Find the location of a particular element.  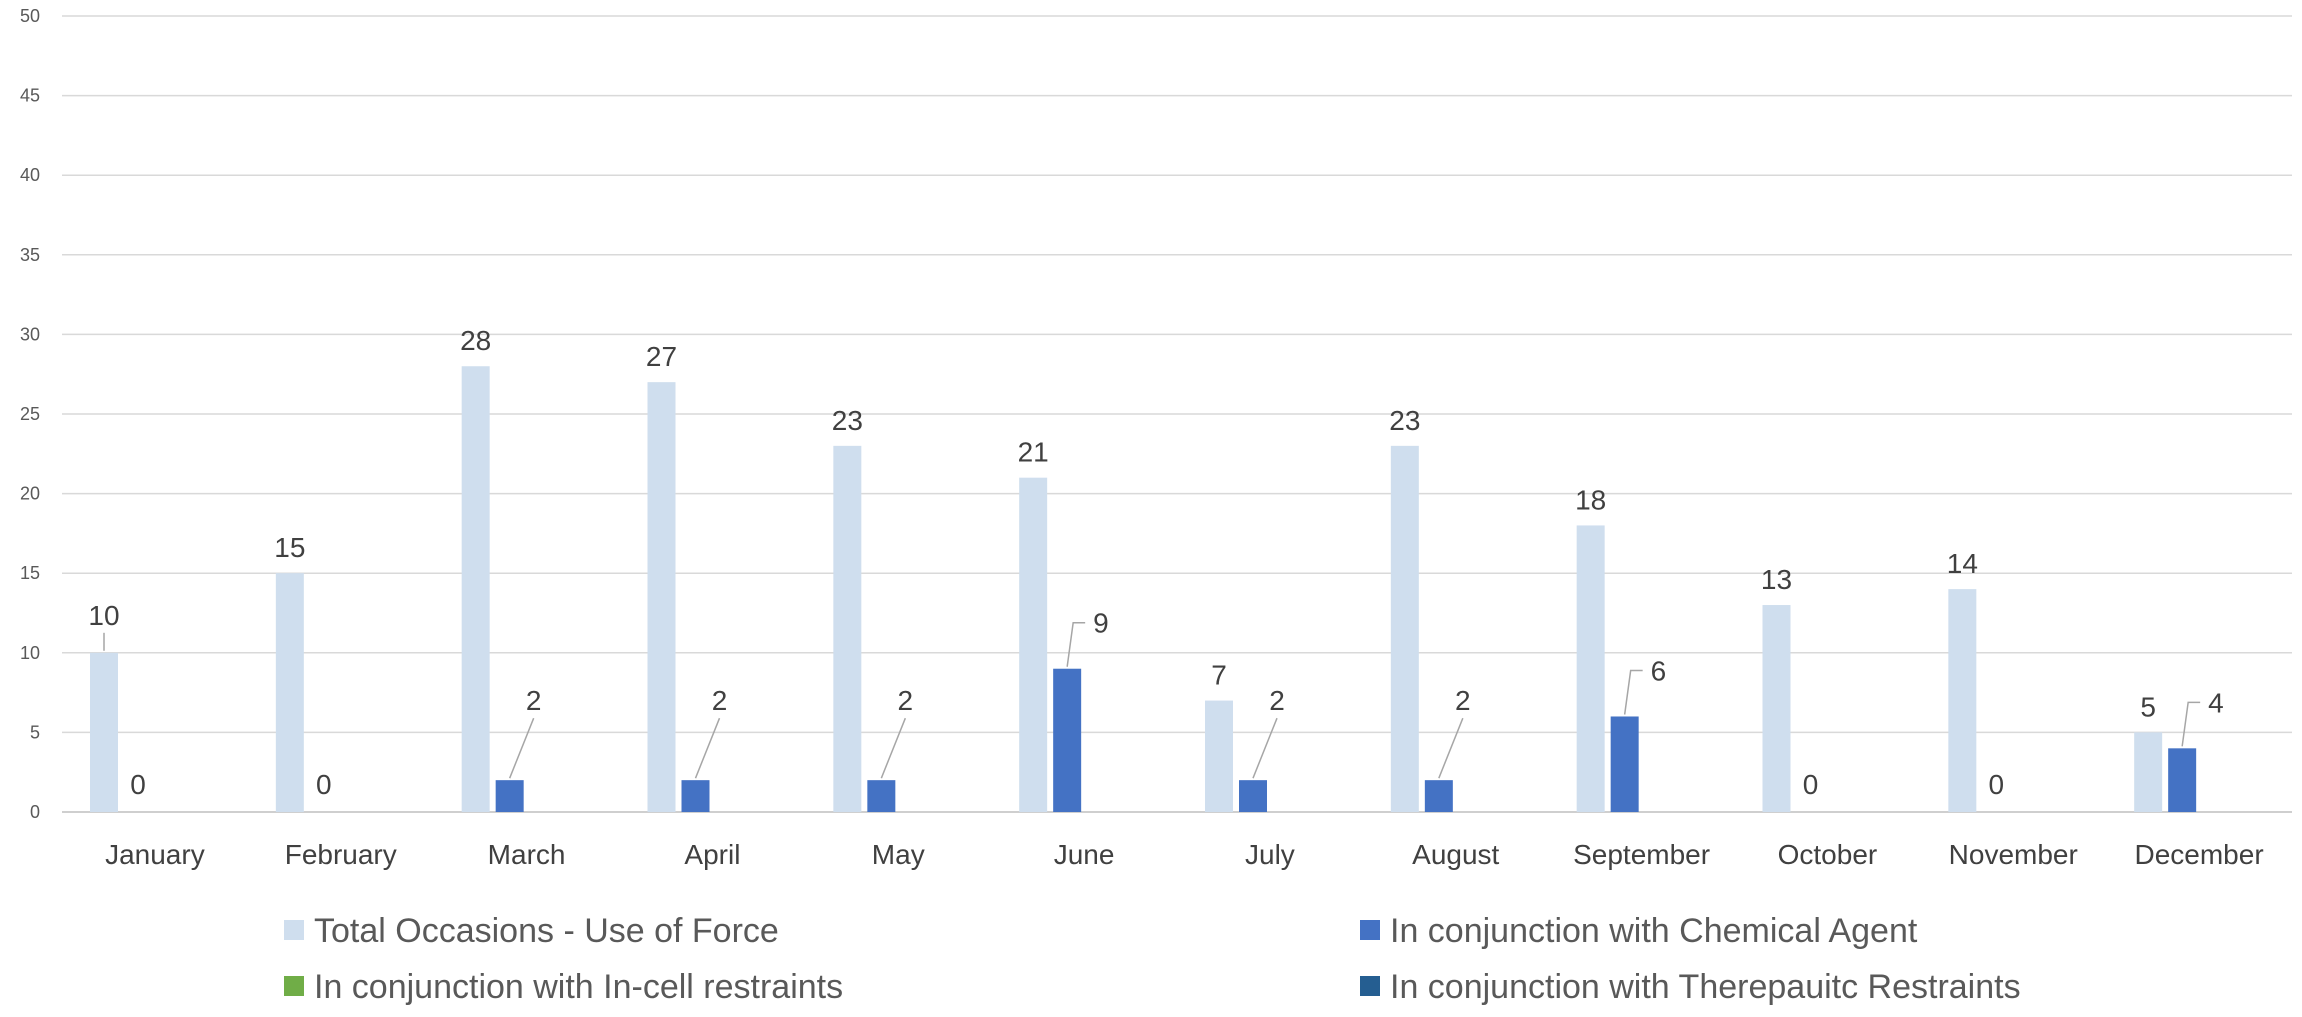

data-label-total: 7 is located at coordinates (1219, 675).